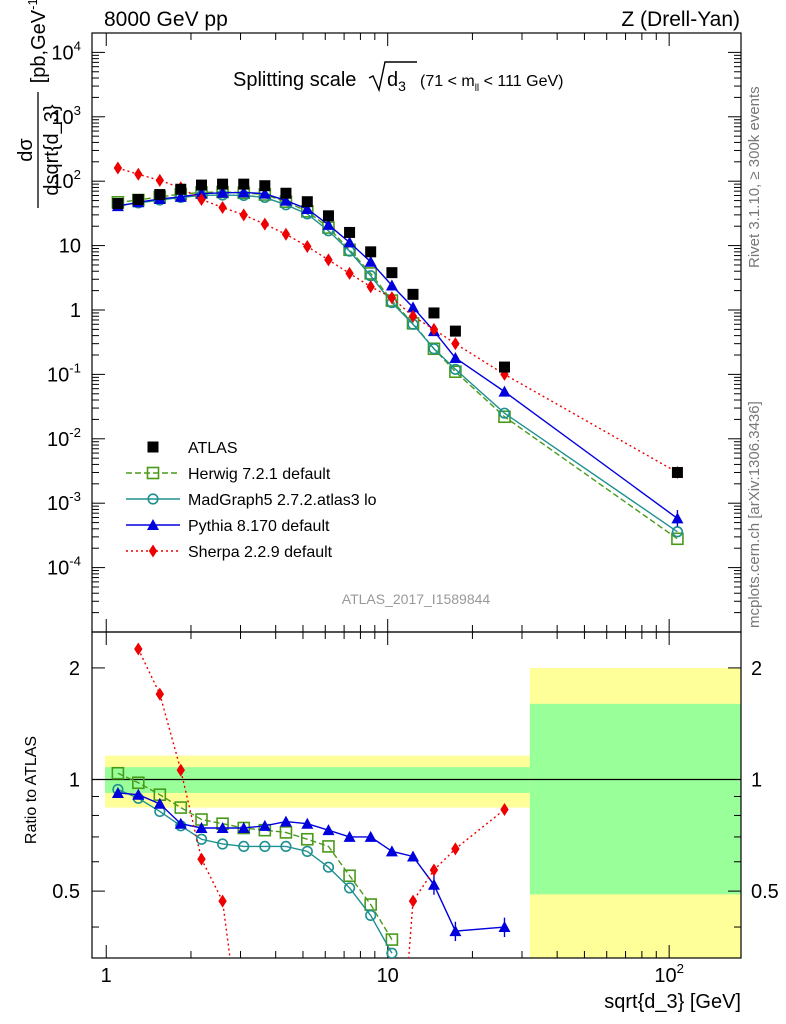 The width and height of the screenshot is (786, 1024). I want to click on legend-entry-data: ATLAS, so click(192, 448).